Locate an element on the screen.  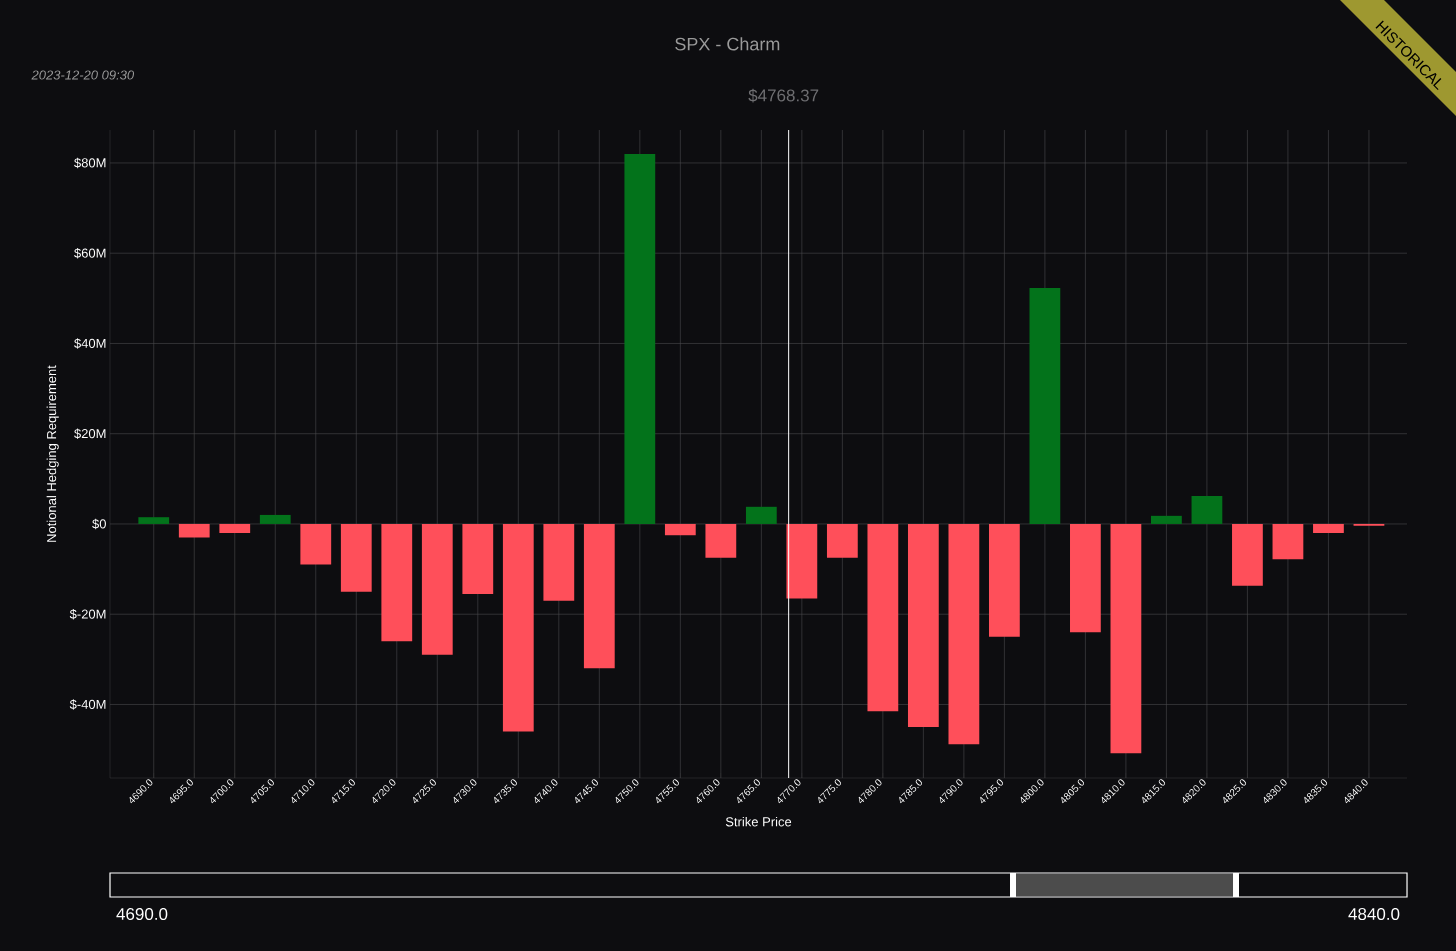
y-axis-title: Notional Hedging Requirement is located at coordinates (52, 453).